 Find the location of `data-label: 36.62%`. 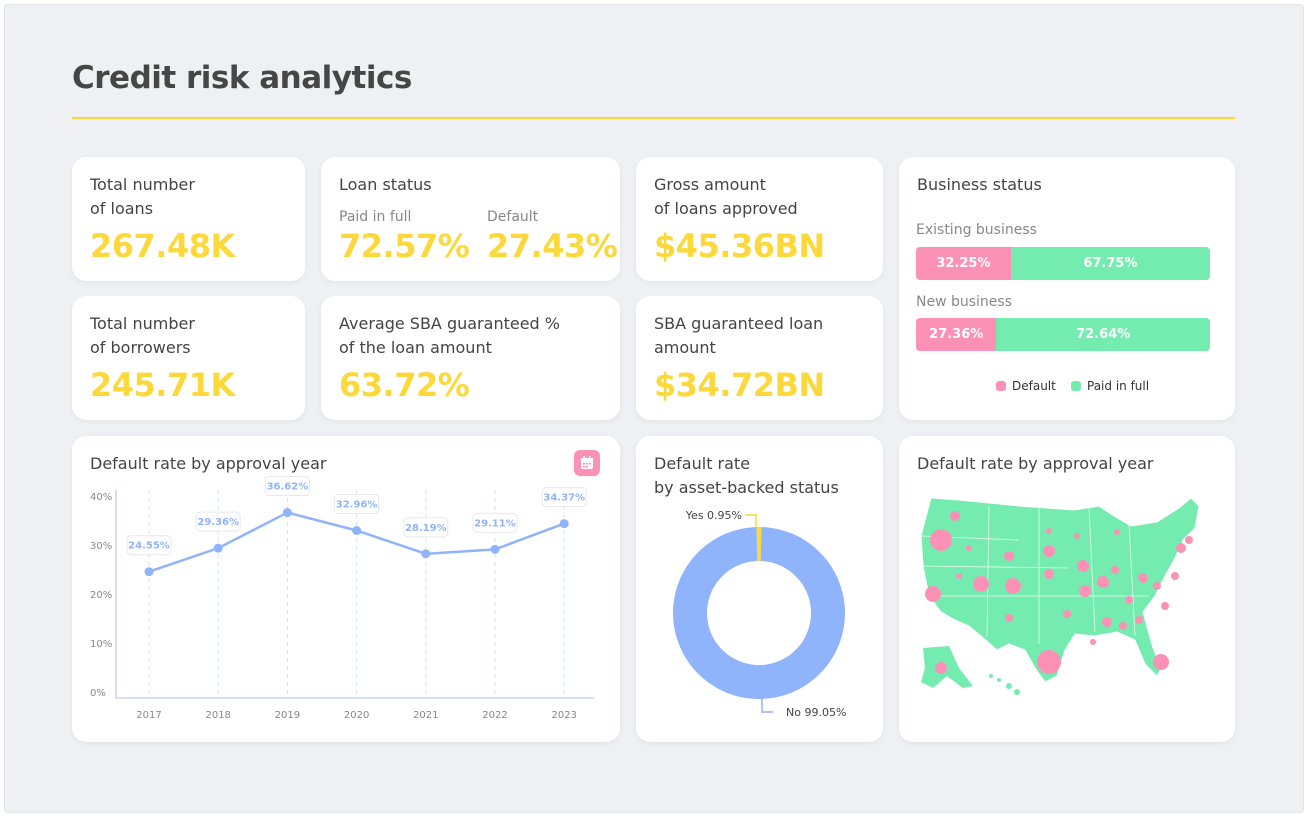

data-label: 36.62% is located at coordinates (288, 487).